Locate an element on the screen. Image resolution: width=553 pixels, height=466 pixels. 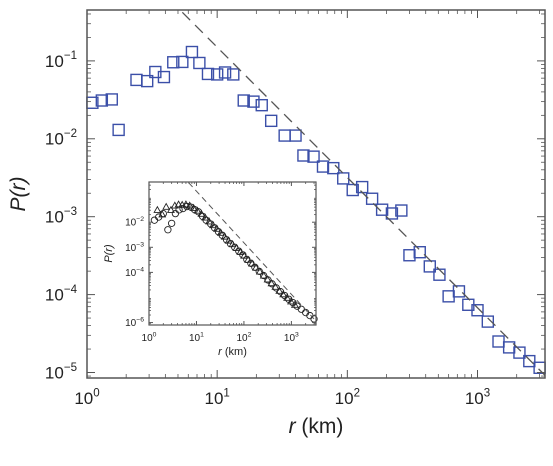
inset-dashed-fit-line is located at coordinates (251, 251).